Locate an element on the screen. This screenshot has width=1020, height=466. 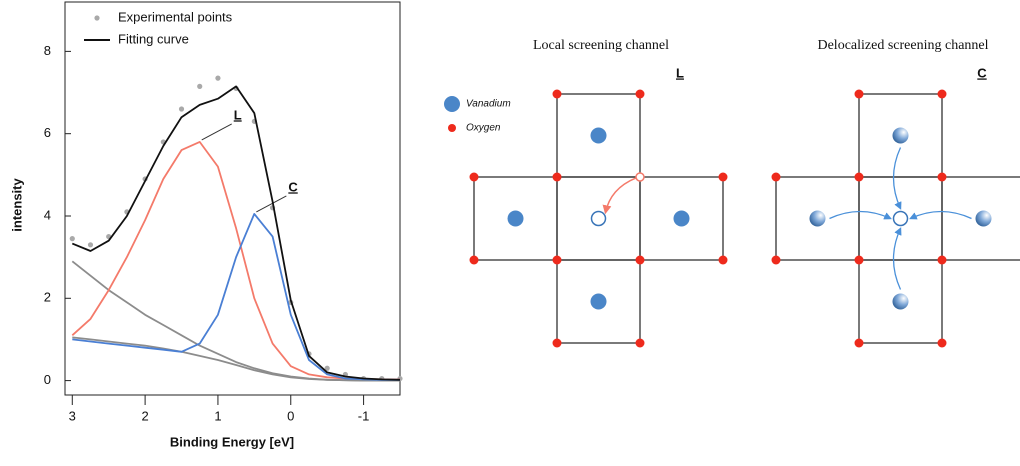
vanadium-swatch is located at coordinates (452, 104).